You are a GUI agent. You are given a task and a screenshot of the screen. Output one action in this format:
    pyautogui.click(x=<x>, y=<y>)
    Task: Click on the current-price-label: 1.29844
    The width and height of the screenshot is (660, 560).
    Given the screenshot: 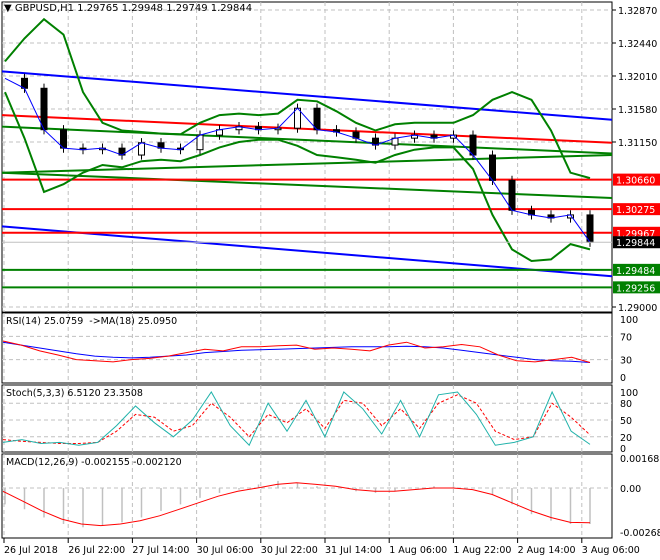 What is the action you would take?
    pyautogui.click(x=635, y=243)
    